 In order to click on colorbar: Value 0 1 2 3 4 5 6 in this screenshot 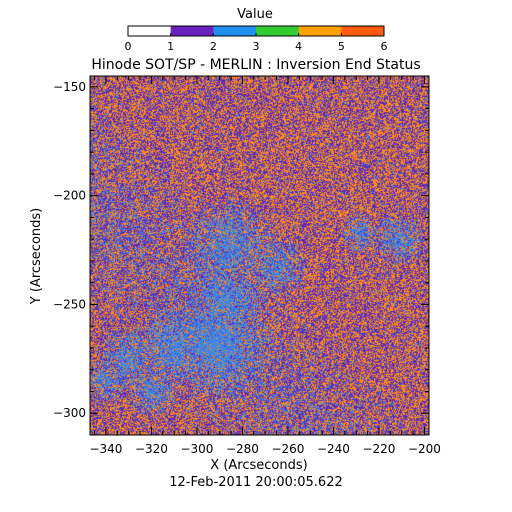, I will do `click(256, 30)`.